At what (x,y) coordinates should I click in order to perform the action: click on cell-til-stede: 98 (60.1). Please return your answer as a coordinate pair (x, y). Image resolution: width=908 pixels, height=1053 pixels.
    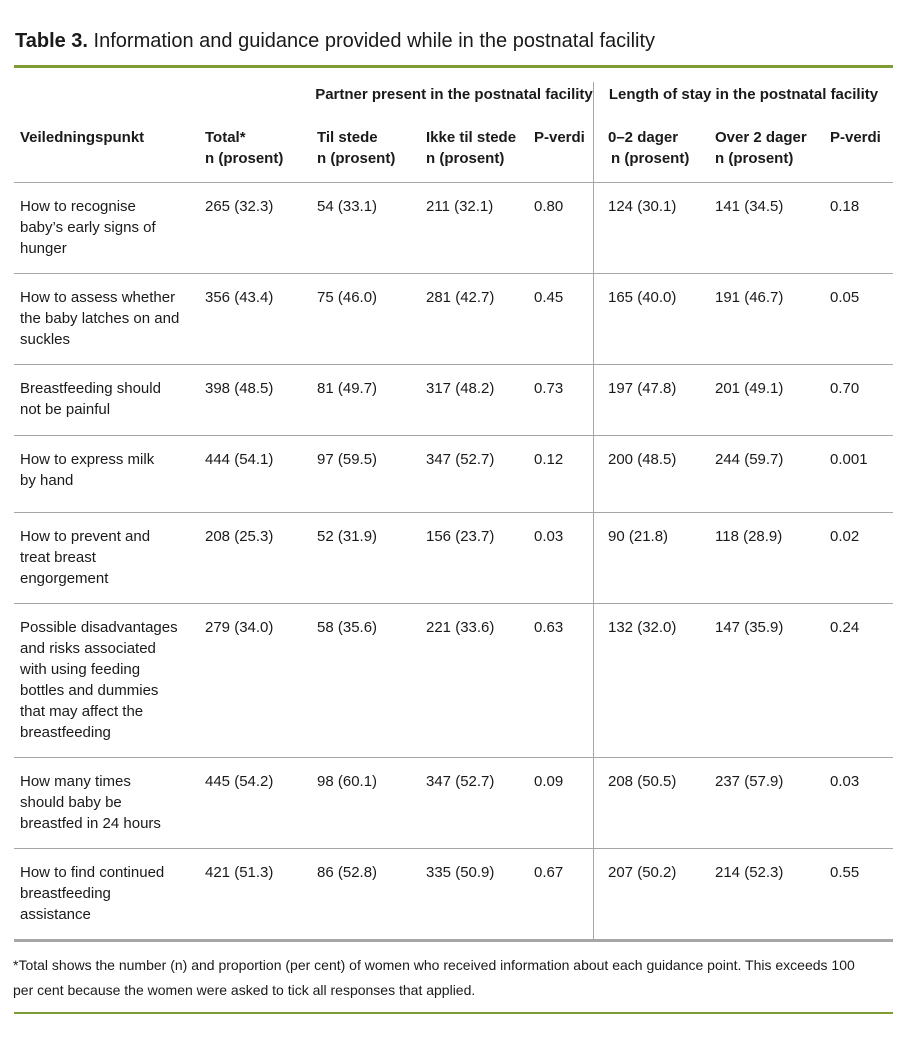
    Looking at the image, I should click on (347, 781).